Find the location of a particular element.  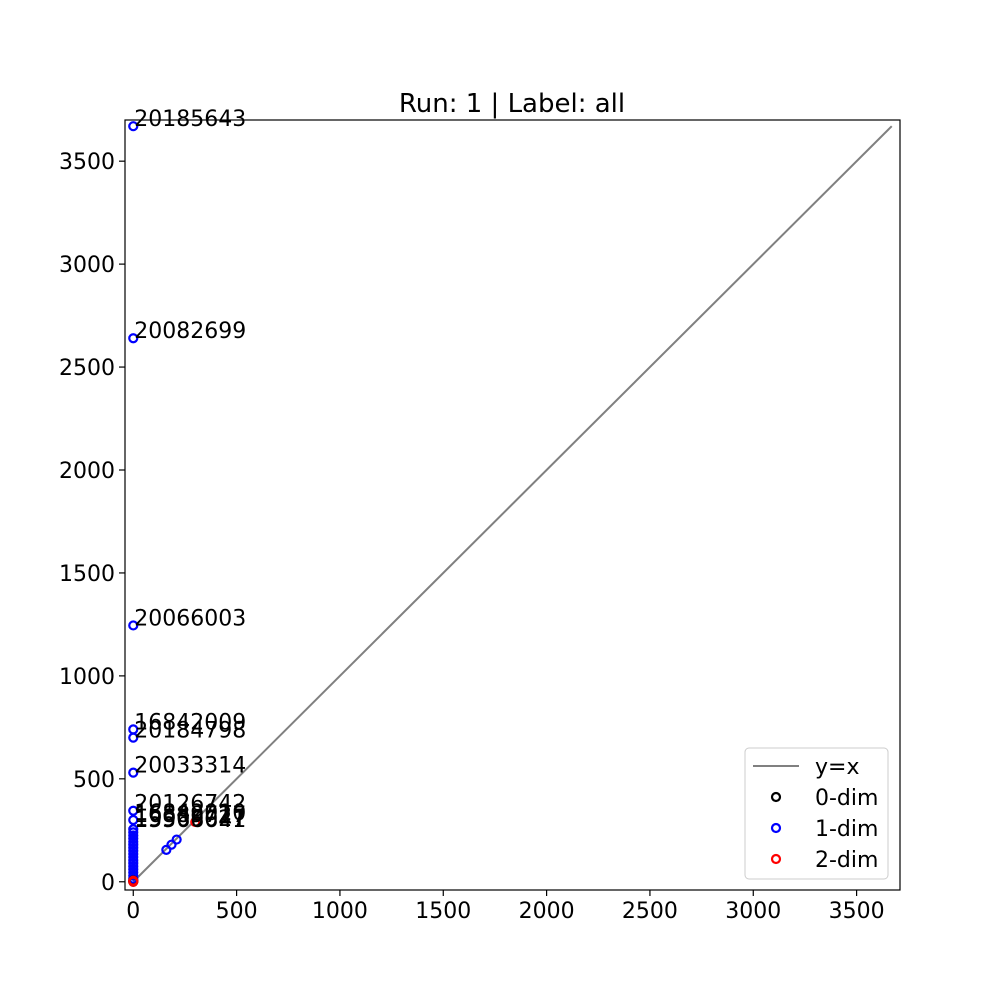

x-tick-label: 500 is located at coordinates (237, 911).